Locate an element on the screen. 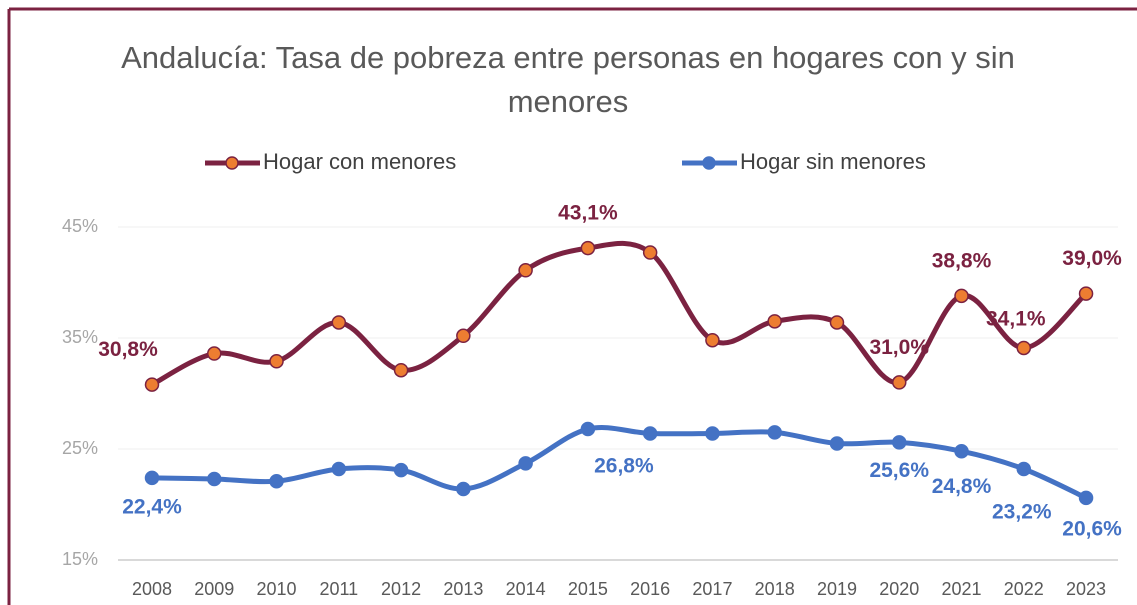 The width and height of the screenshot is (1137, 605). data-label: 24,8% is located at coordinates (962, 486).